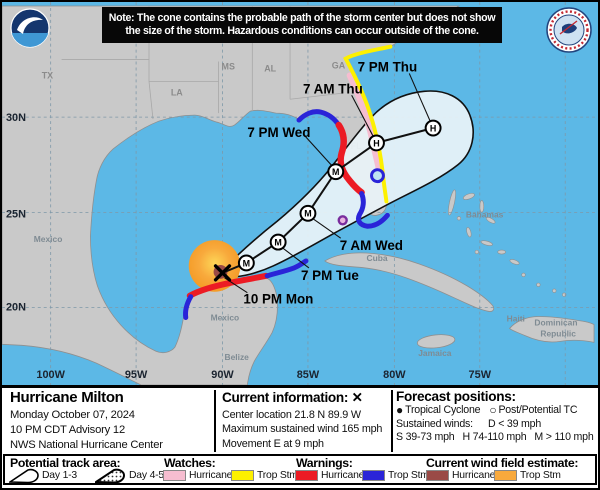 This screenshot has width=600, height=490. Describe the element at coordinates (409, 282) in the screenshot. I see `cuba-island` at that location.